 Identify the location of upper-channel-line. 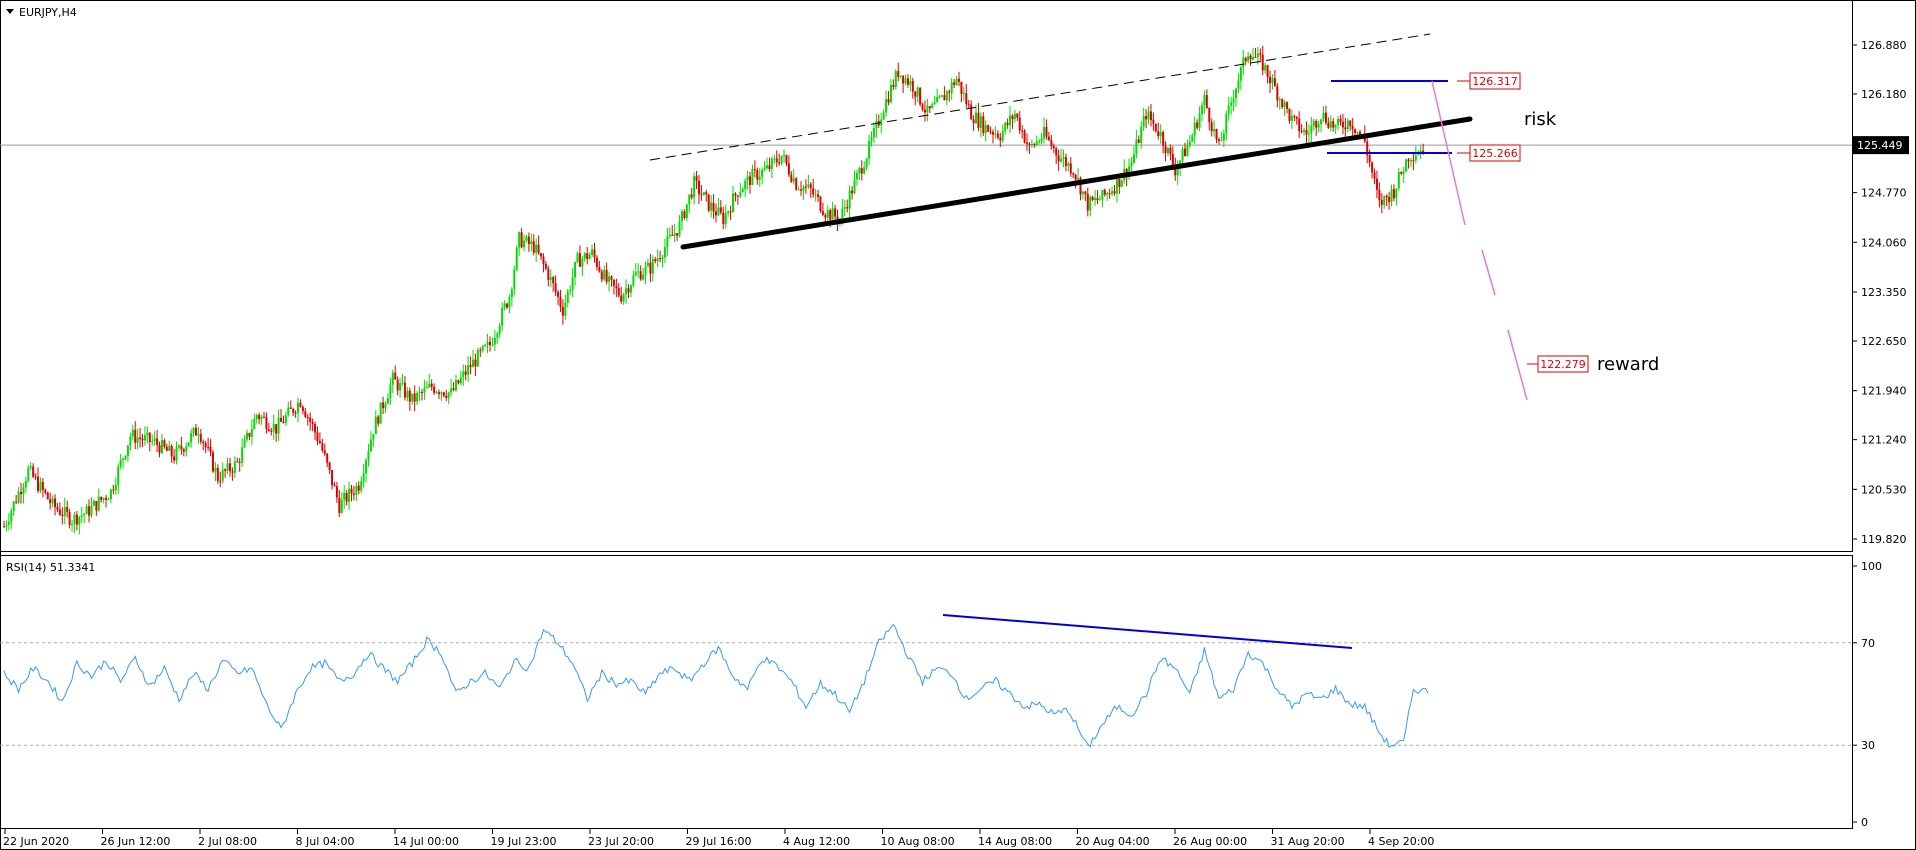
(1040, 97).